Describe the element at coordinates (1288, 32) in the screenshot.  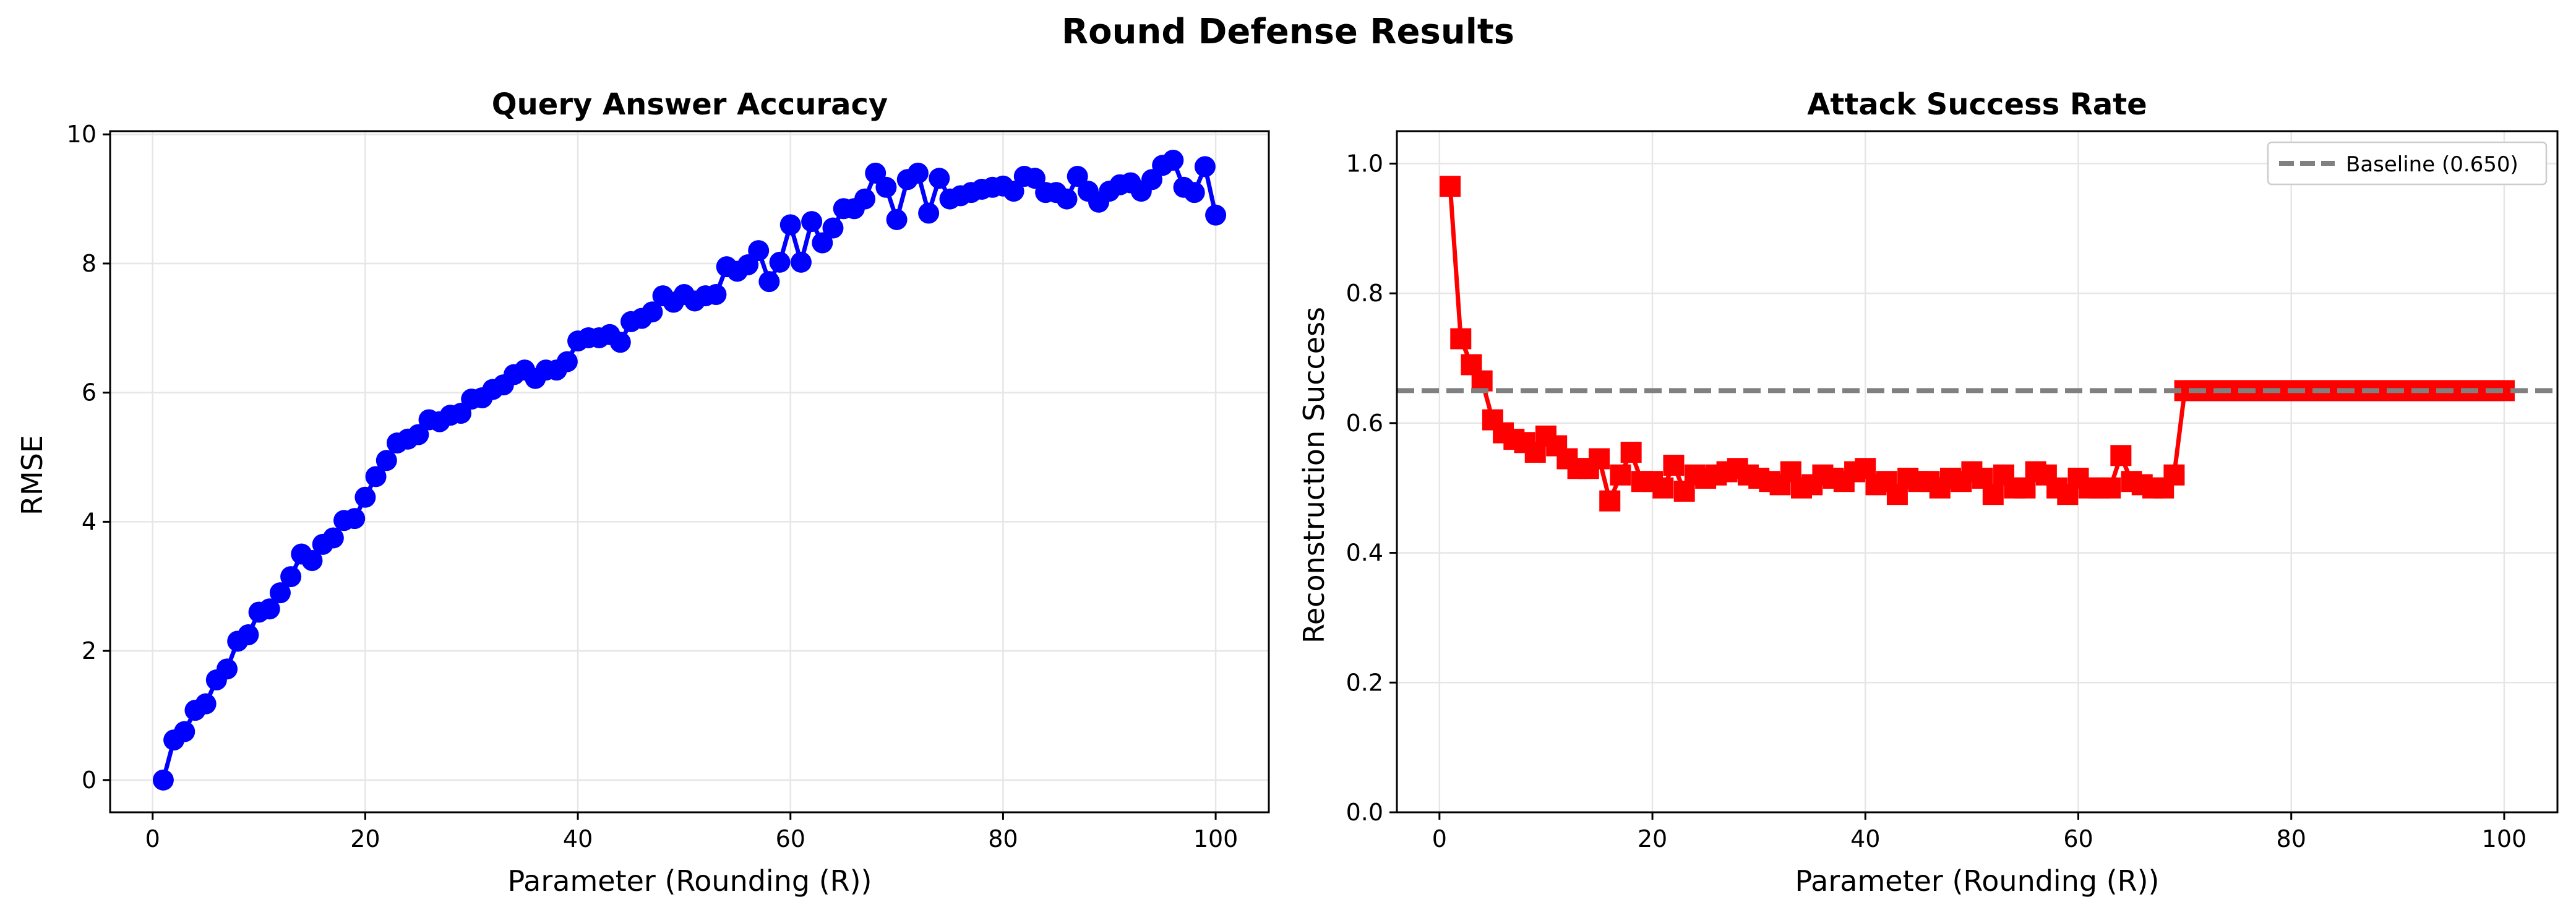
I see `figure-title: Round Defense Results` at that location.